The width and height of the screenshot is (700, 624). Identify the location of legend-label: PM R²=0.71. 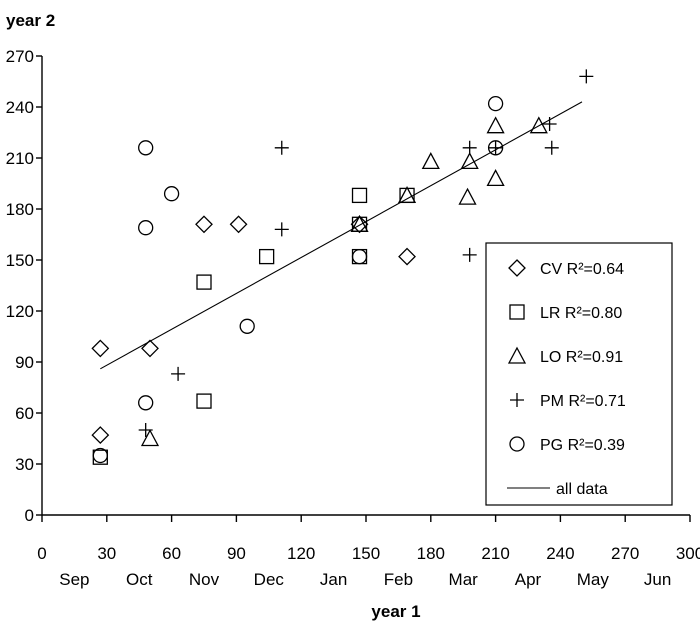
(583, 401).